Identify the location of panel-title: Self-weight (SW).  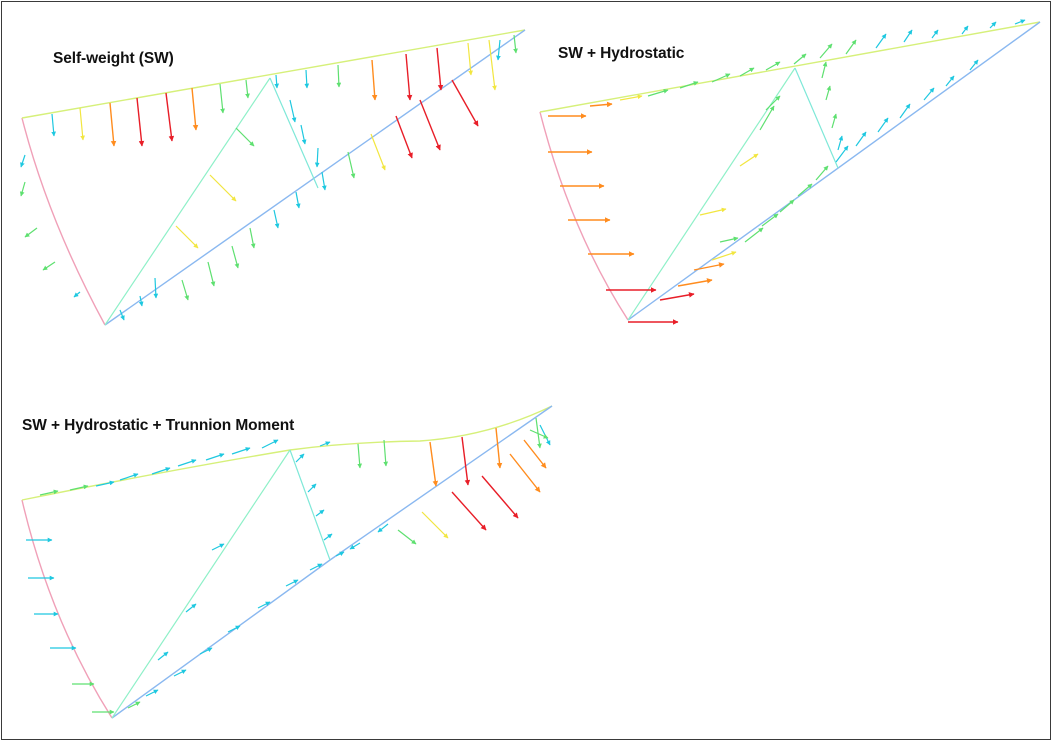
(113, 58).